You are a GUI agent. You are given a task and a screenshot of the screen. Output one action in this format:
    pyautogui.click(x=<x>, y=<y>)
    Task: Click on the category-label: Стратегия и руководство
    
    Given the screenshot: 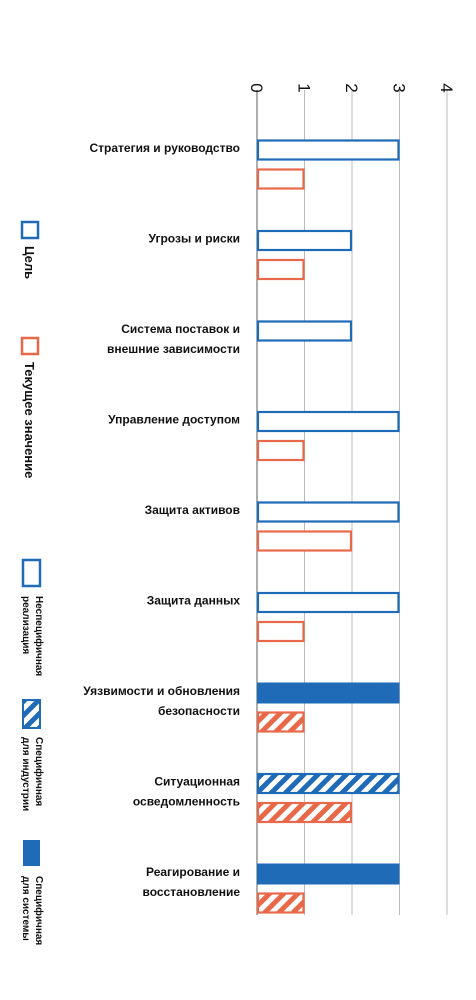 What is the action you would take?
    pyautogui.click(x=165, y=148)
    